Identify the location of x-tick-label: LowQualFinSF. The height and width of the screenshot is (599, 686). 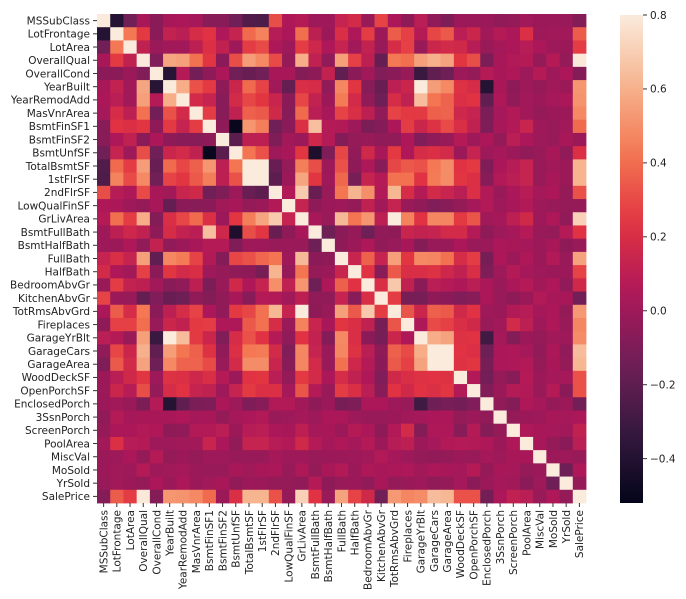
(289, 546).